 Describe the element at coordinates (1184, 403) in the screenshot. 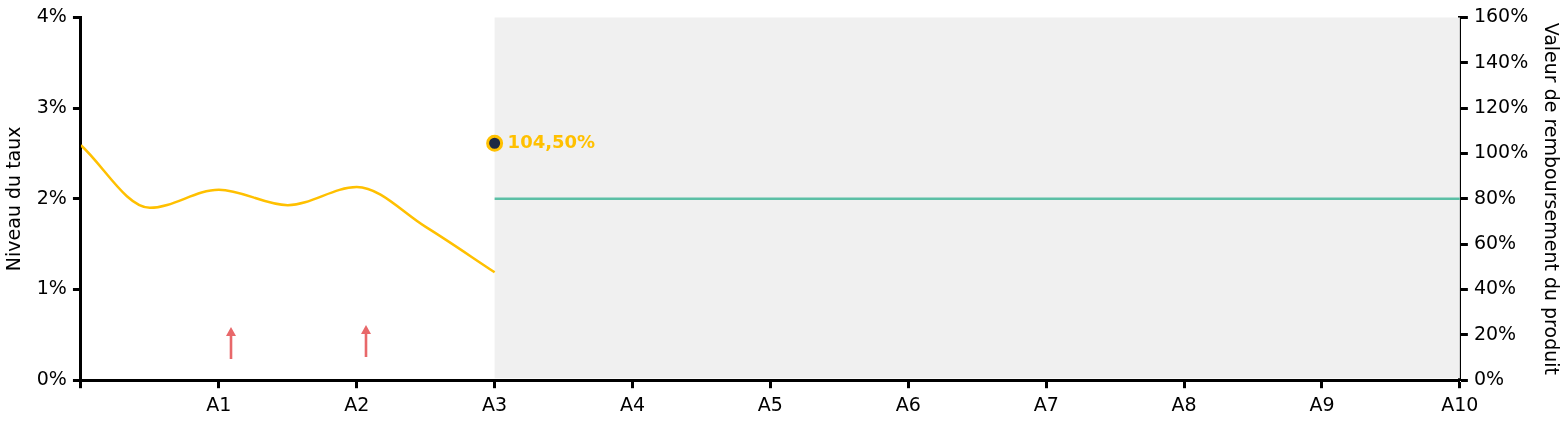

I see `x-tick-label: A8` at that location.